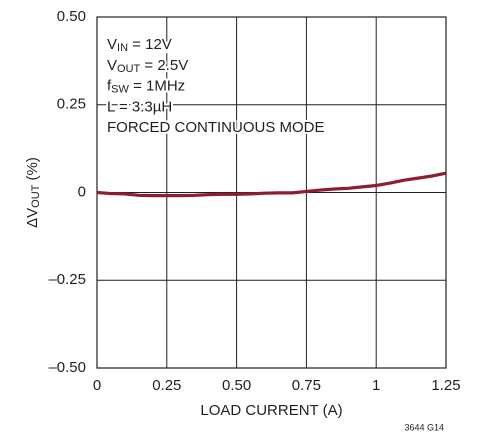 The height and width of the screenshot is (438, 479). I want to click on annotation: fSW = 1MHz, so click(146, 87).